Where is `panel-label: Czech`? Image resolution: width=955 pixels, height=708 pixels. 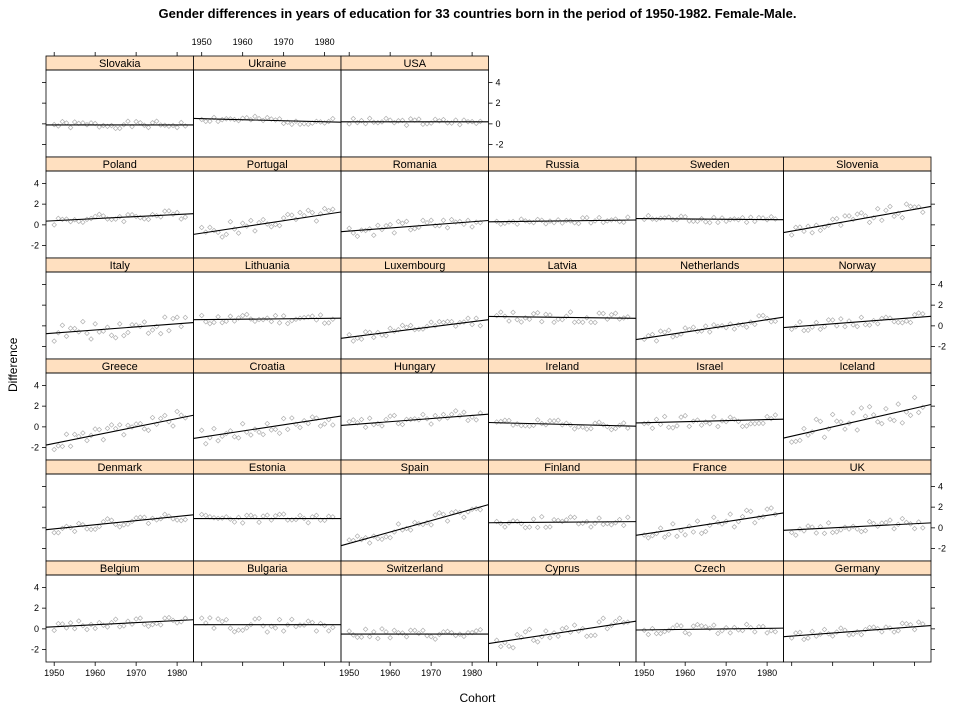 panel-label: Czech is located at coordinates (709, 569).